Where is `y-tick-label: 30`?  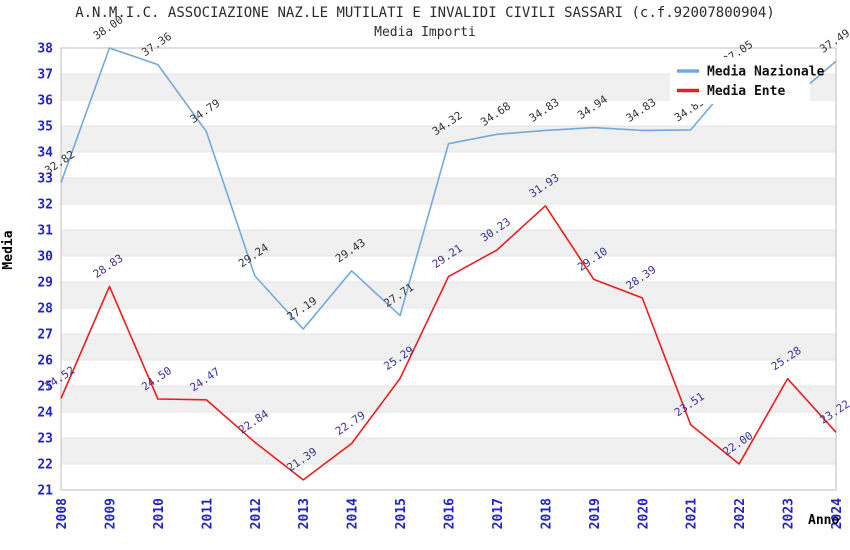 y-tick-label: 30 is located at coordinates (45, 257).